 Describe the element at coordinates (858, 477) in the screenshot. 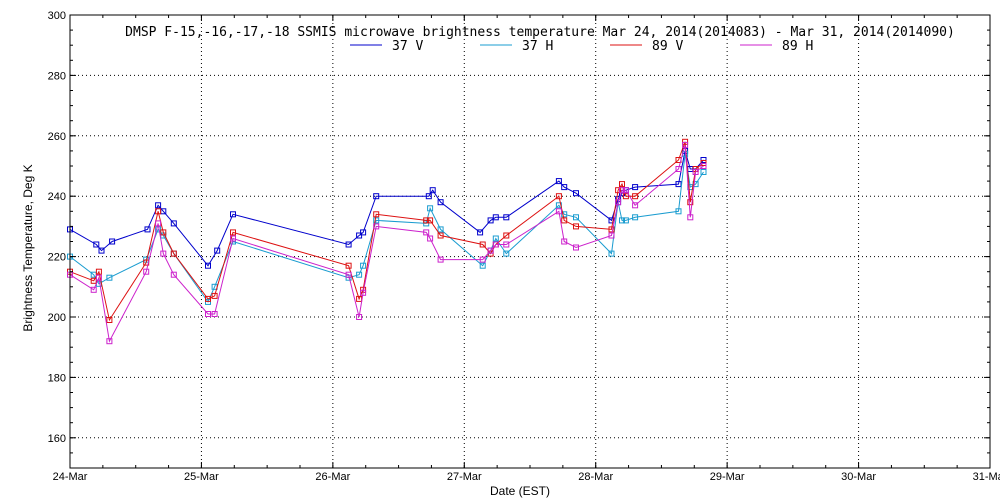

I see `x-tick-label: 30-Mar` at that location.